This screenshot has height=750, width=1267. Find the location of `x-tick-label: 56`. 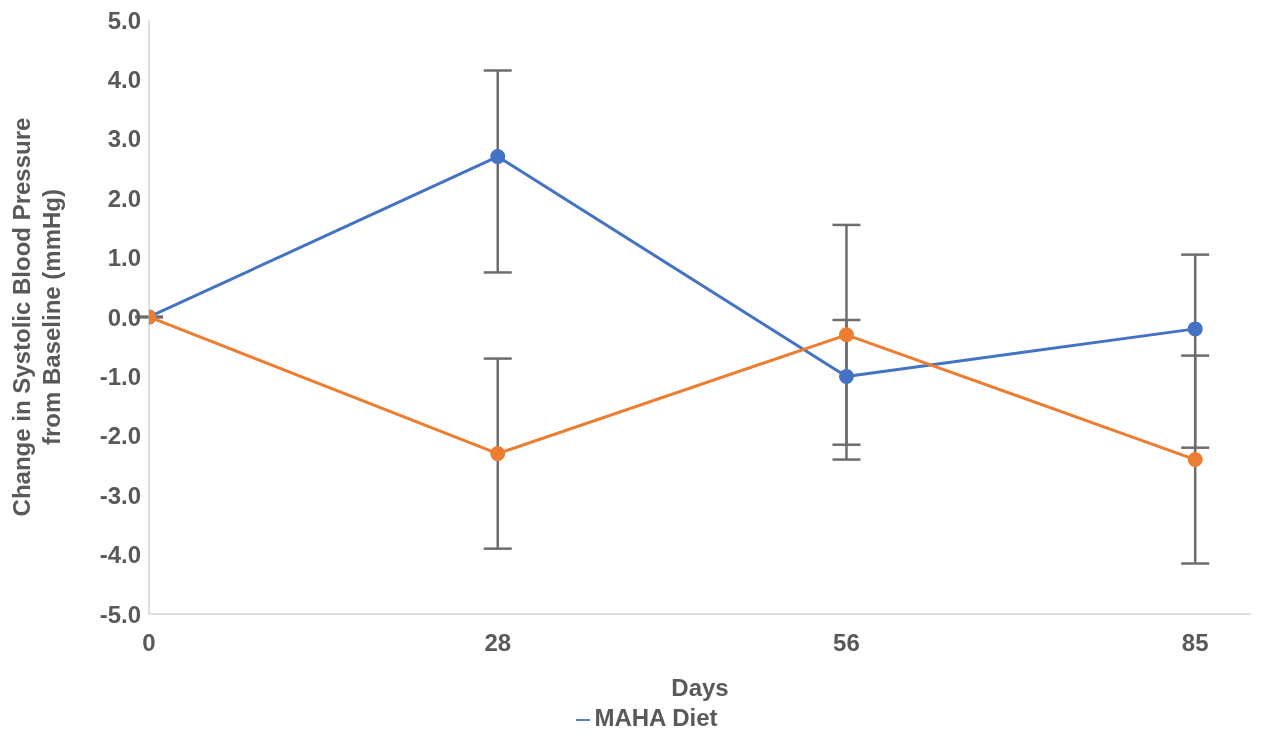

x-tick-label: 56 is located at coordinates (846, 643).